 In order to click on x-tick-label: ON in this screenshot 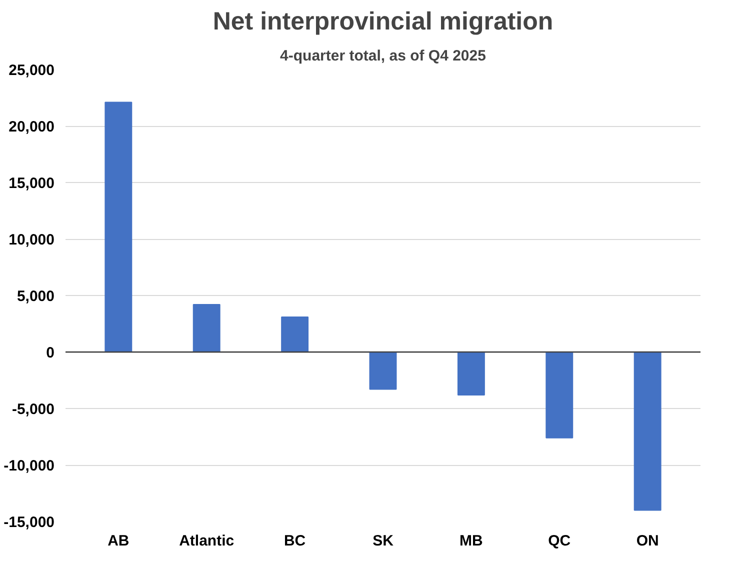, I will do `click(647, 541)`.